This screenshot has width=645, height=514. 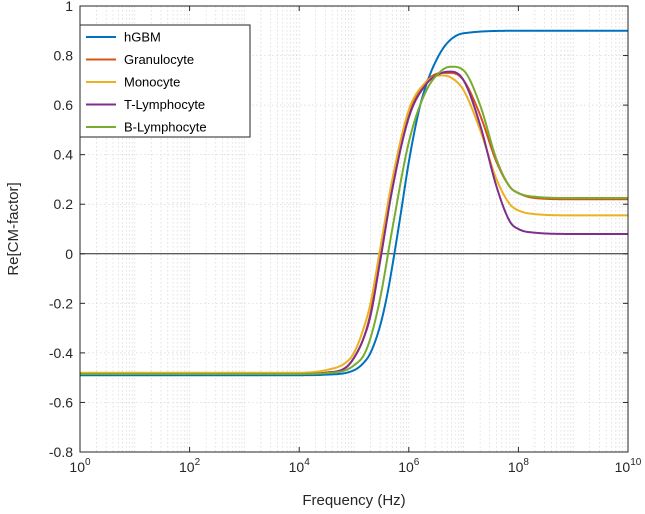 What do you see at coordinates (636, 462) in the screenshot?
I see `x-tick-exponent: 10` at bounding box center [636, 462].